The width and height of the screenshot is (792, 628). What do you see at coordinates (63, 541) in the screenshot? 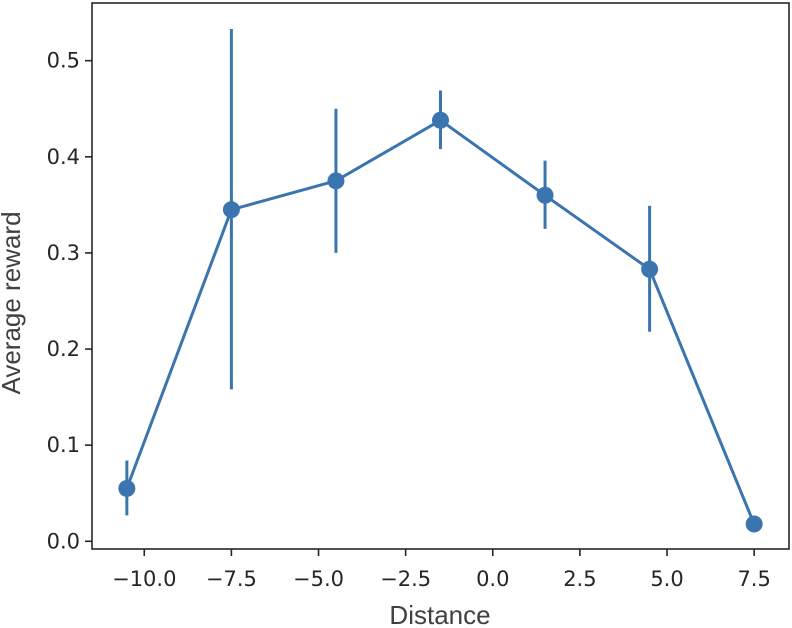
I see `y-tick-label: 0.0` at bounding box center [63, 541].